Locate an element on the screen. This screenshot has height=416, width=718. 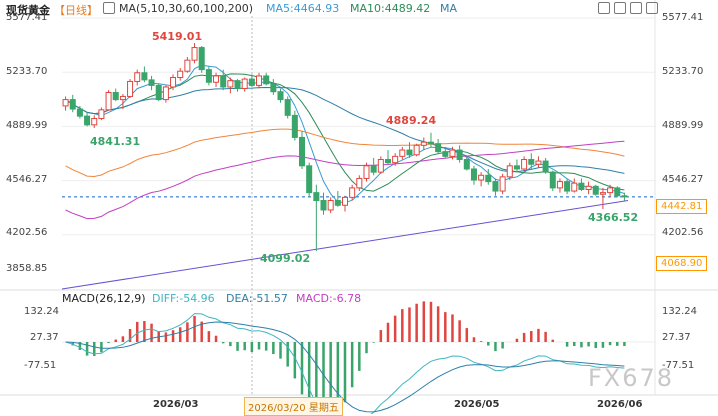
settings-icon is located at coordinates (604, 8).